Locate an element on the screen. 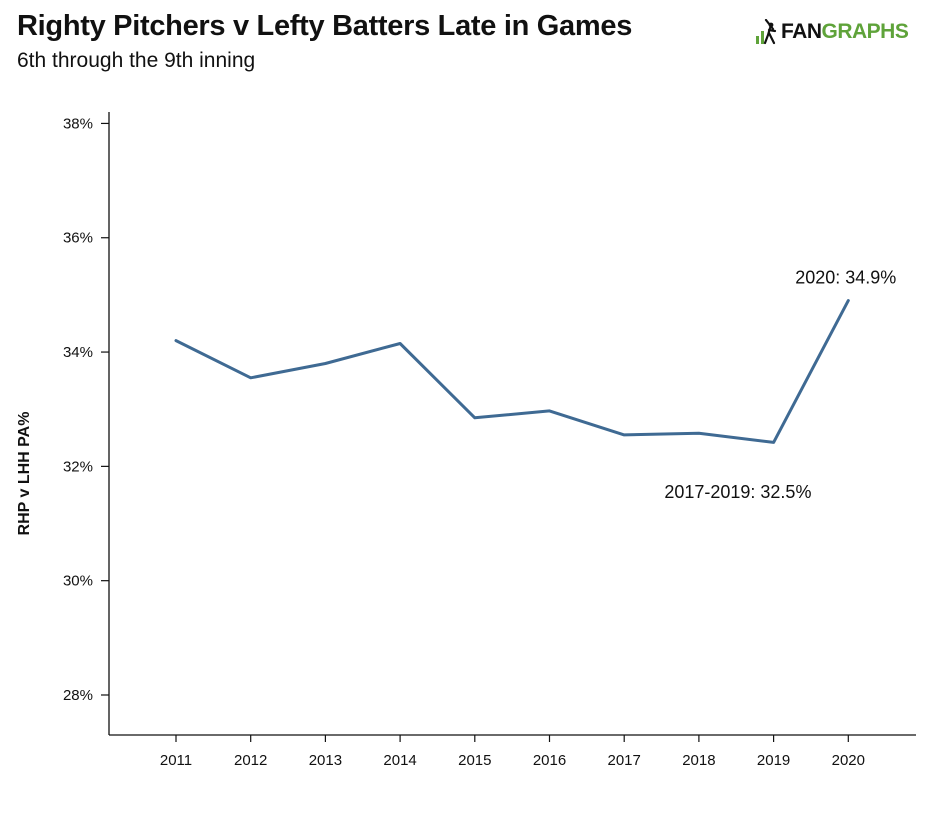 Image resolution: width=938 pixels, height=816 pixels. y-tick-label: 38% is located at coordinates (78, 123).